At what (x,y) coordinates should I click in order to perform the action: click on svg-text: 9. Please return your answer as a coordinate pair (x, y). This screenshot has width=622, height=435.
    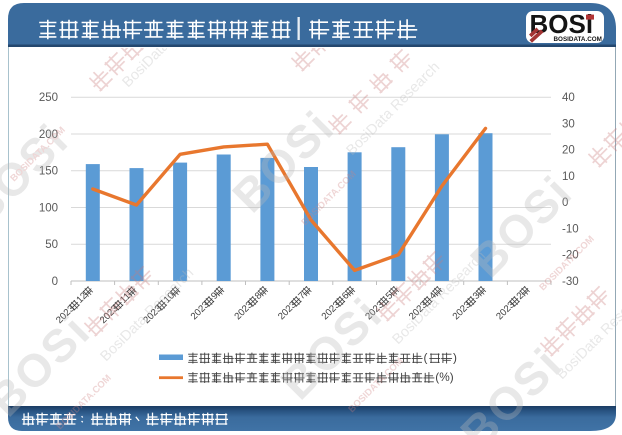
    Looking at the image, I should click on (215, 296).